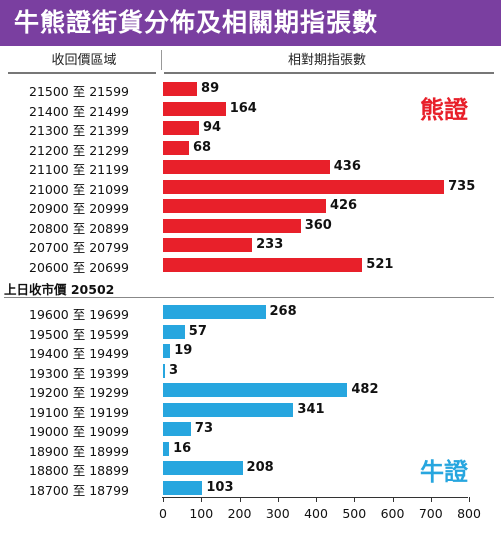 This screenshot has height=540, width=501. I want to click on header-contracts: 相對期指張數, so click(326, 60).